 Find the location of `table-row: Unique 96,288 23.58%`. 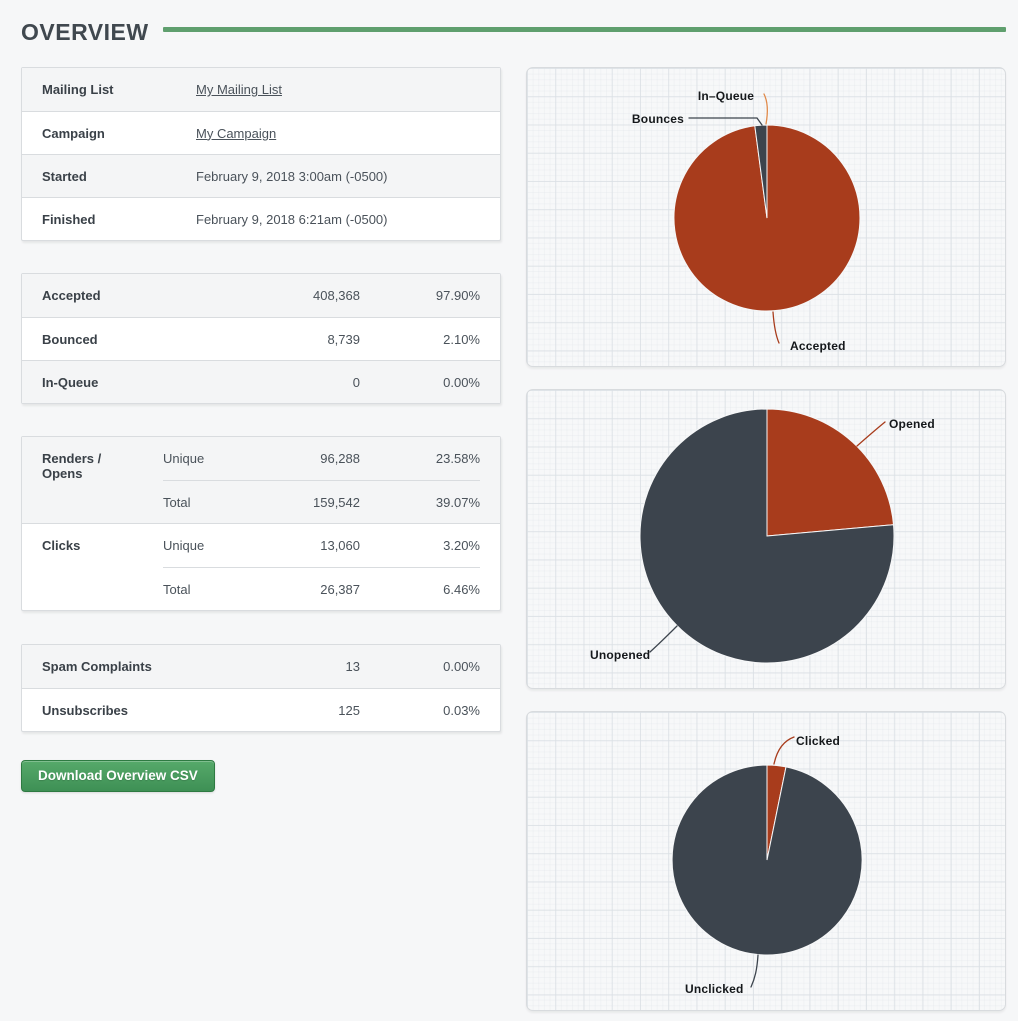

table-row: Unique 96,288 23.58% is located at coordinates (321, 458).